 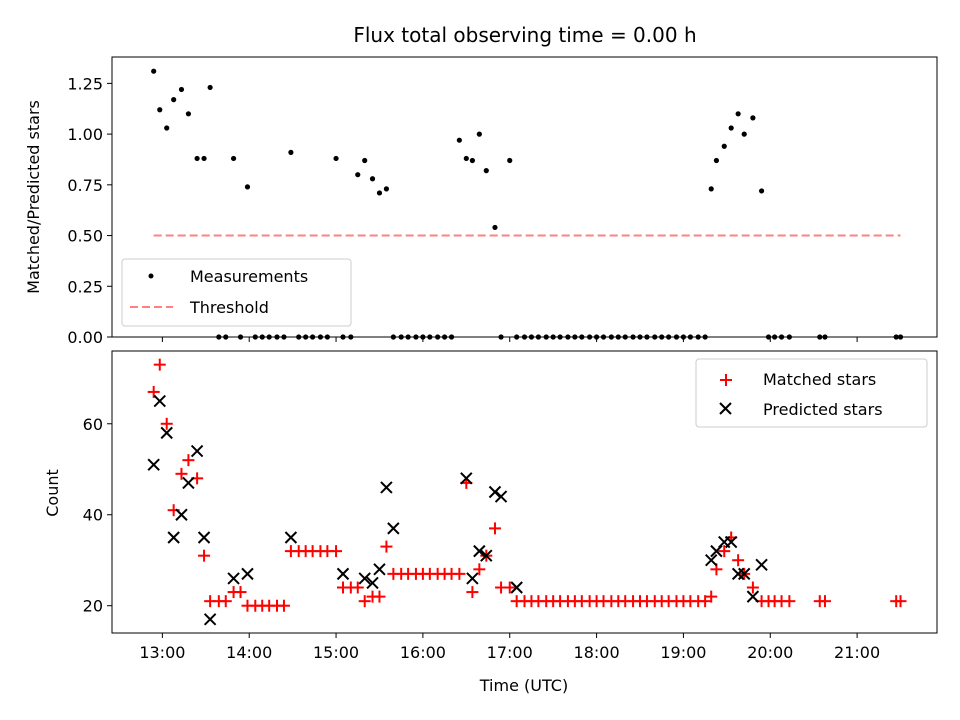 What do you see at coordinates (229, 307) in the screenshot?
I see `legend-threshold-label: Threshold` at bounding box center [229, 307].